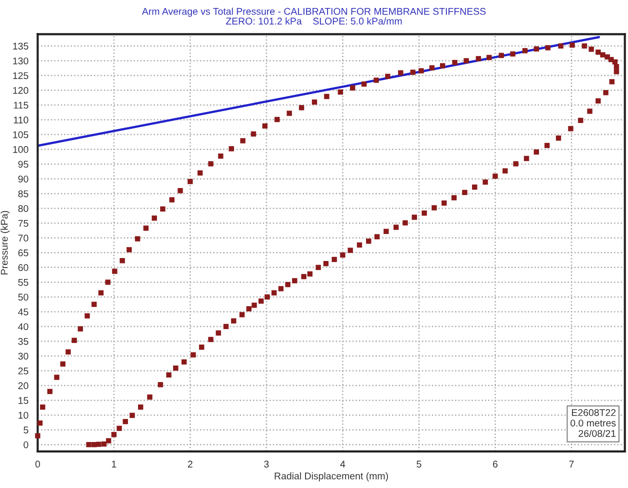 The height and width of the screenshot is (488, 628). I want to click on x-tick-label: 2, so click(190, 464).